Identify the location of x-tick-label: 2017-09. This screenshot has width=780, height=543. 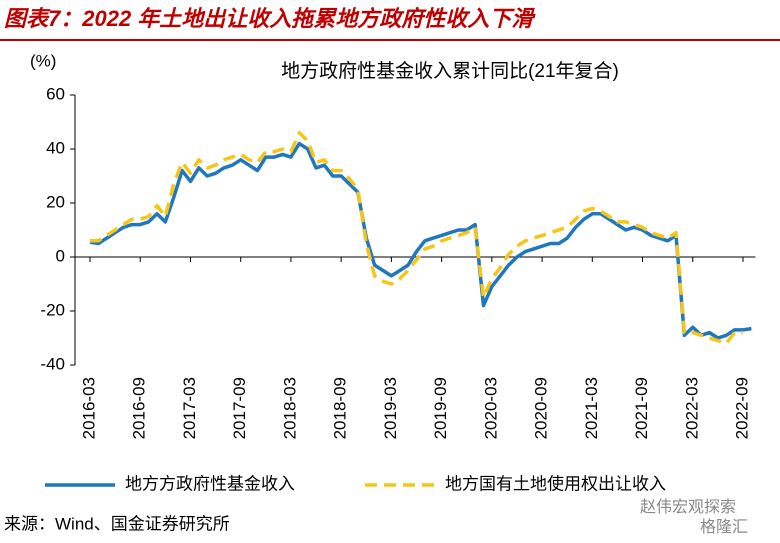
(239, 408).